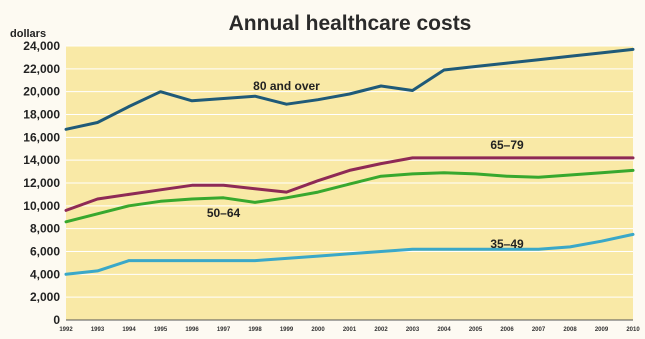 The width and height of the screenshot is (645, 339). What do you see at coordinates (41, 206) in the screenshot?
I see `y-tick-label: 10,000` at bounding box center [41, 206].